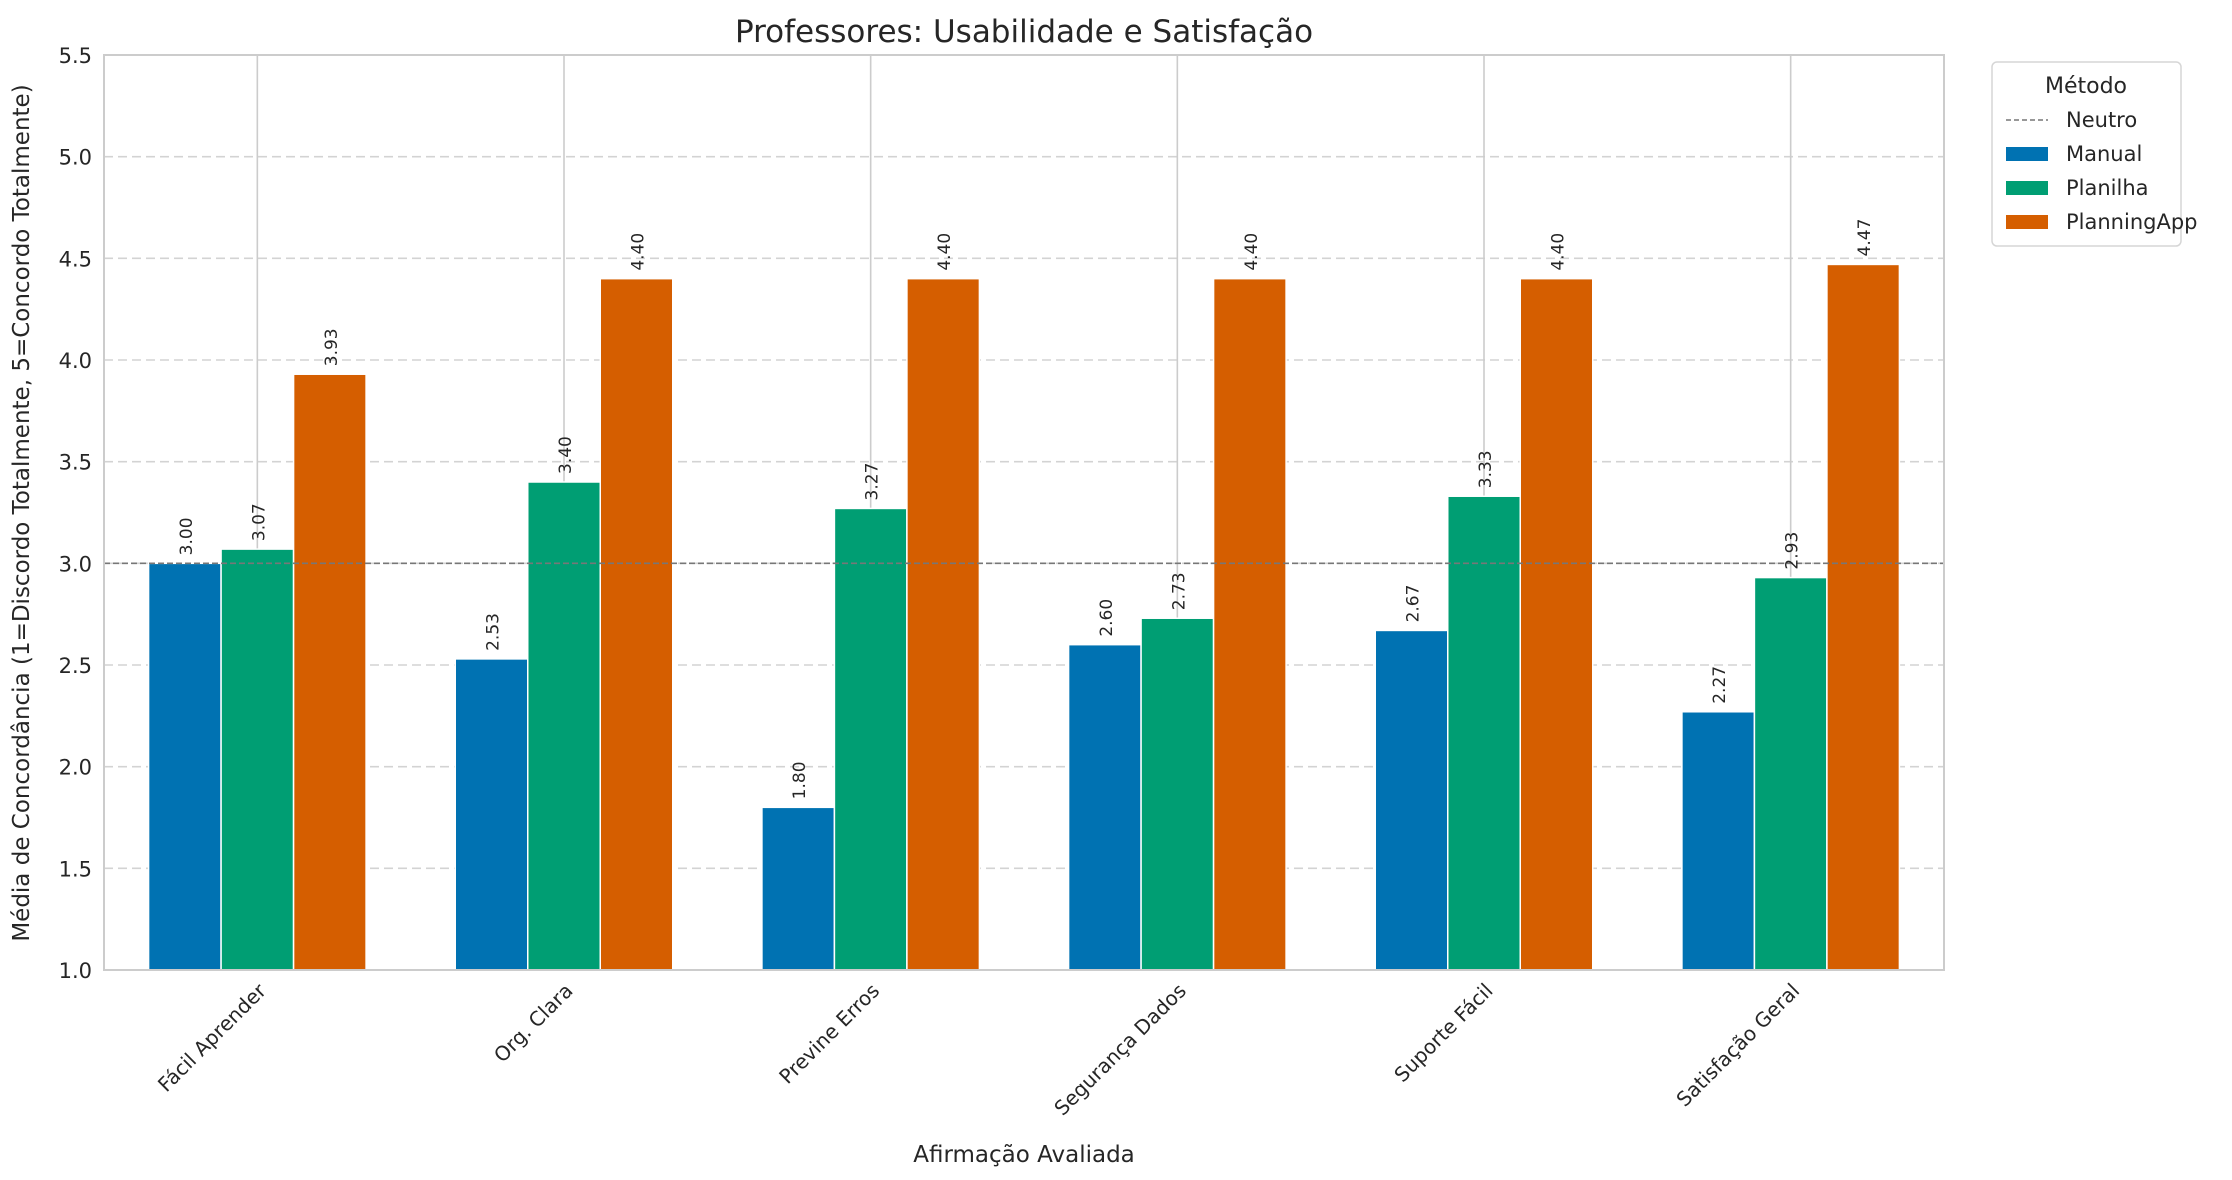 This screenshot has width=2232, height=1180. Describe the element at coordinates (1024, 32) in the screenshot. I see `chart-title: Professores: Usabilidade e Satisfação` at that location.